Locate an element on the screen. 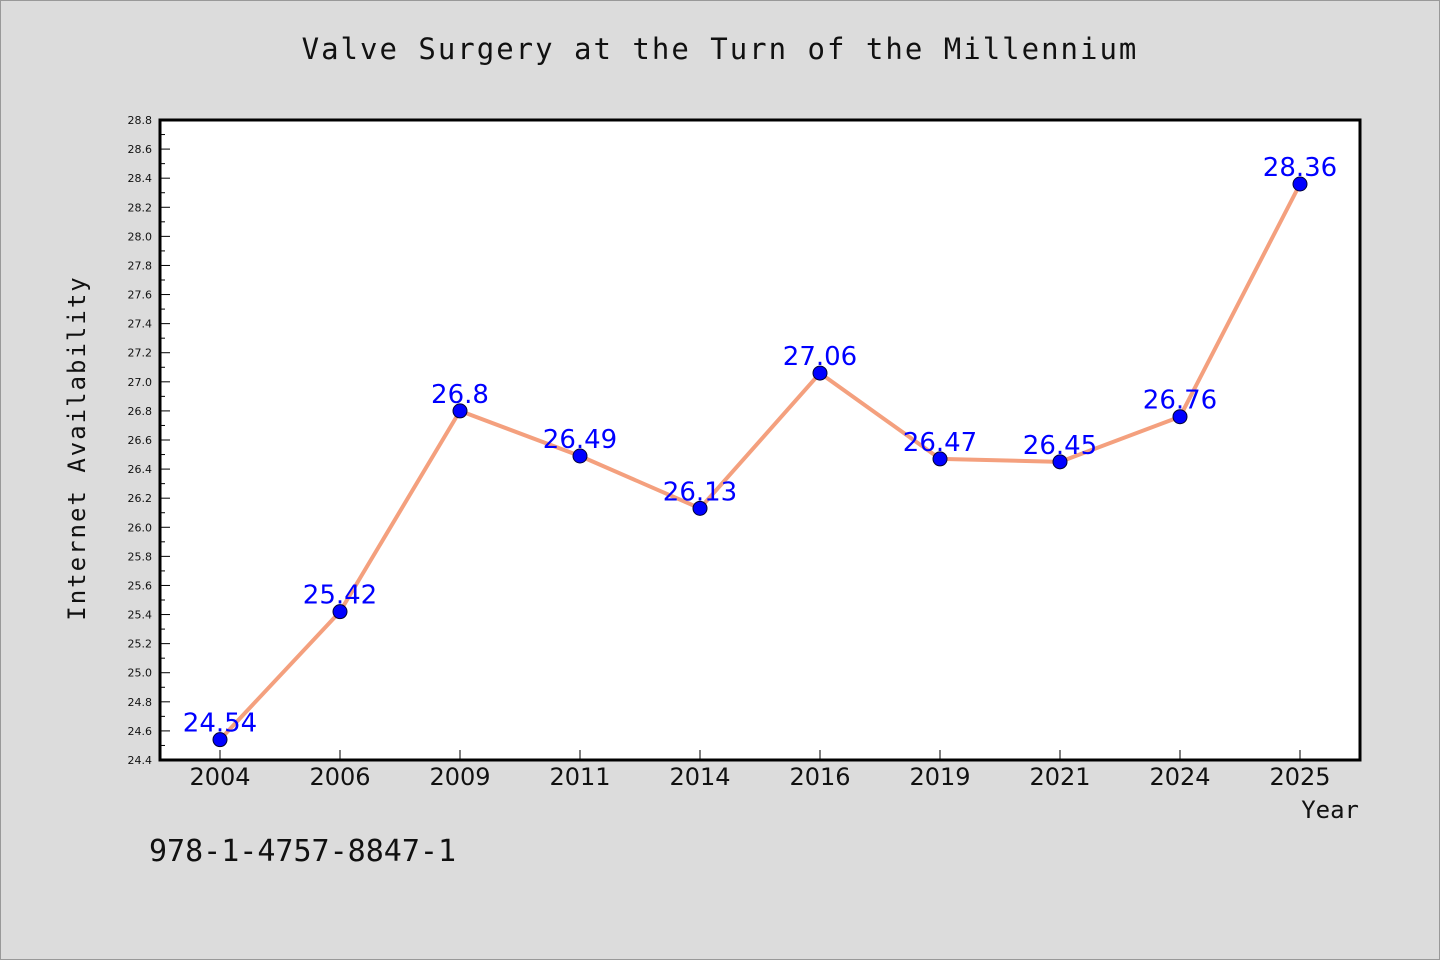  x-tick-label: 2025 is located at coordinates (1299, 777).